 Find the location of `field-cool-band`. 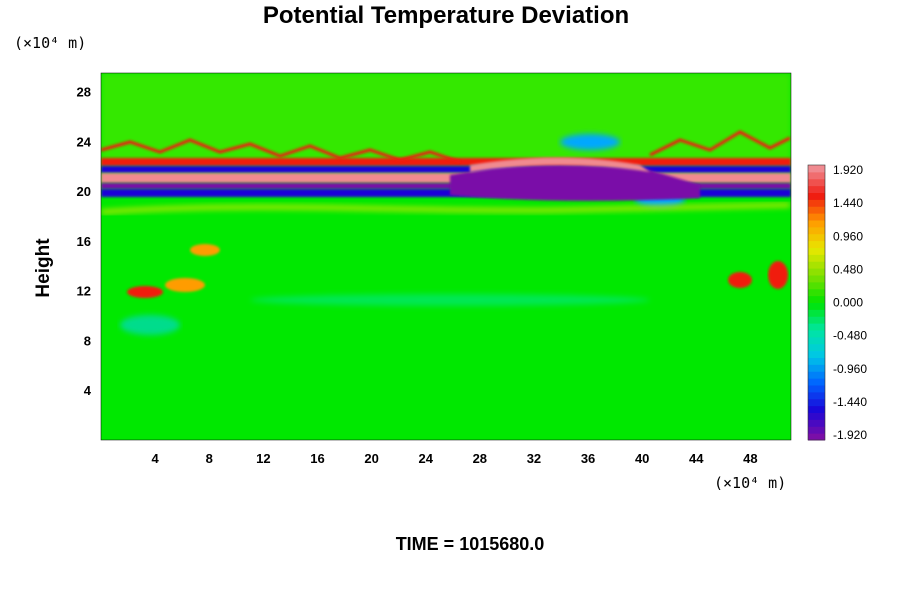

field-cool-band is located at coordinates (450, 300).